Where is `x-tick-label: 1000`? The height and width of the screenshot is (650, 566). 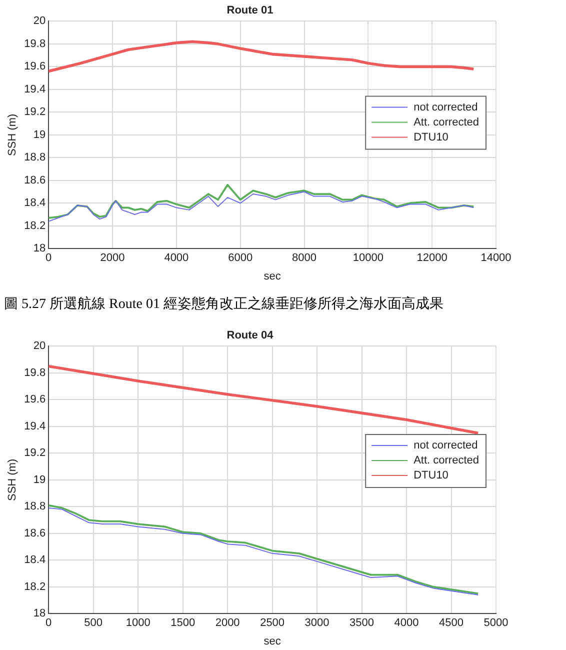 x-tick-label: 1000 is located at coordinates (138, 623).